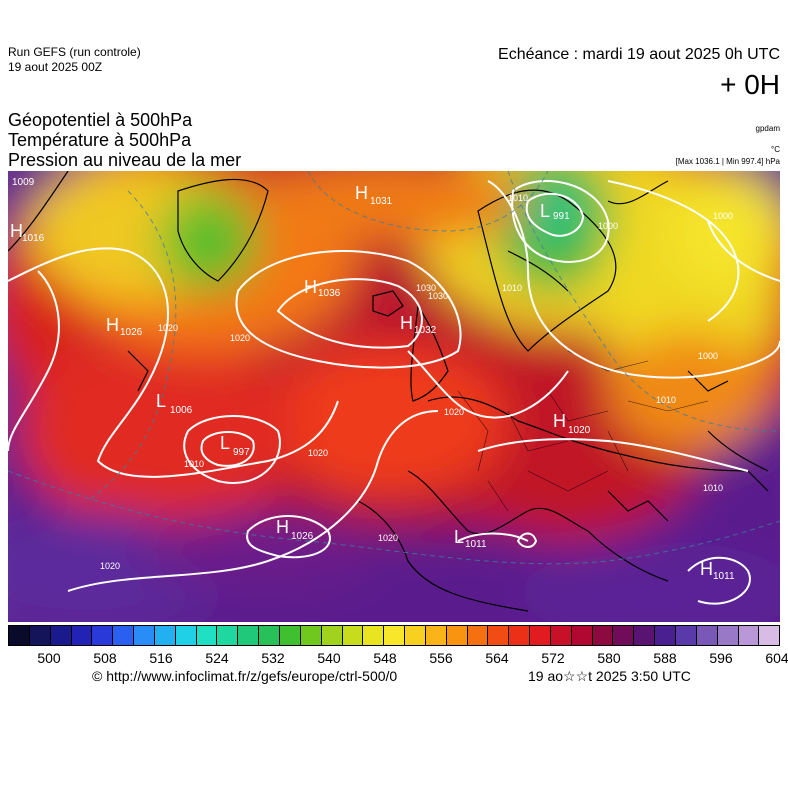 The image size is (788, 789). Describe the element at coordinates (497, 658) in the screenshot. I see `color-scale-tick-label: 564` at that location.